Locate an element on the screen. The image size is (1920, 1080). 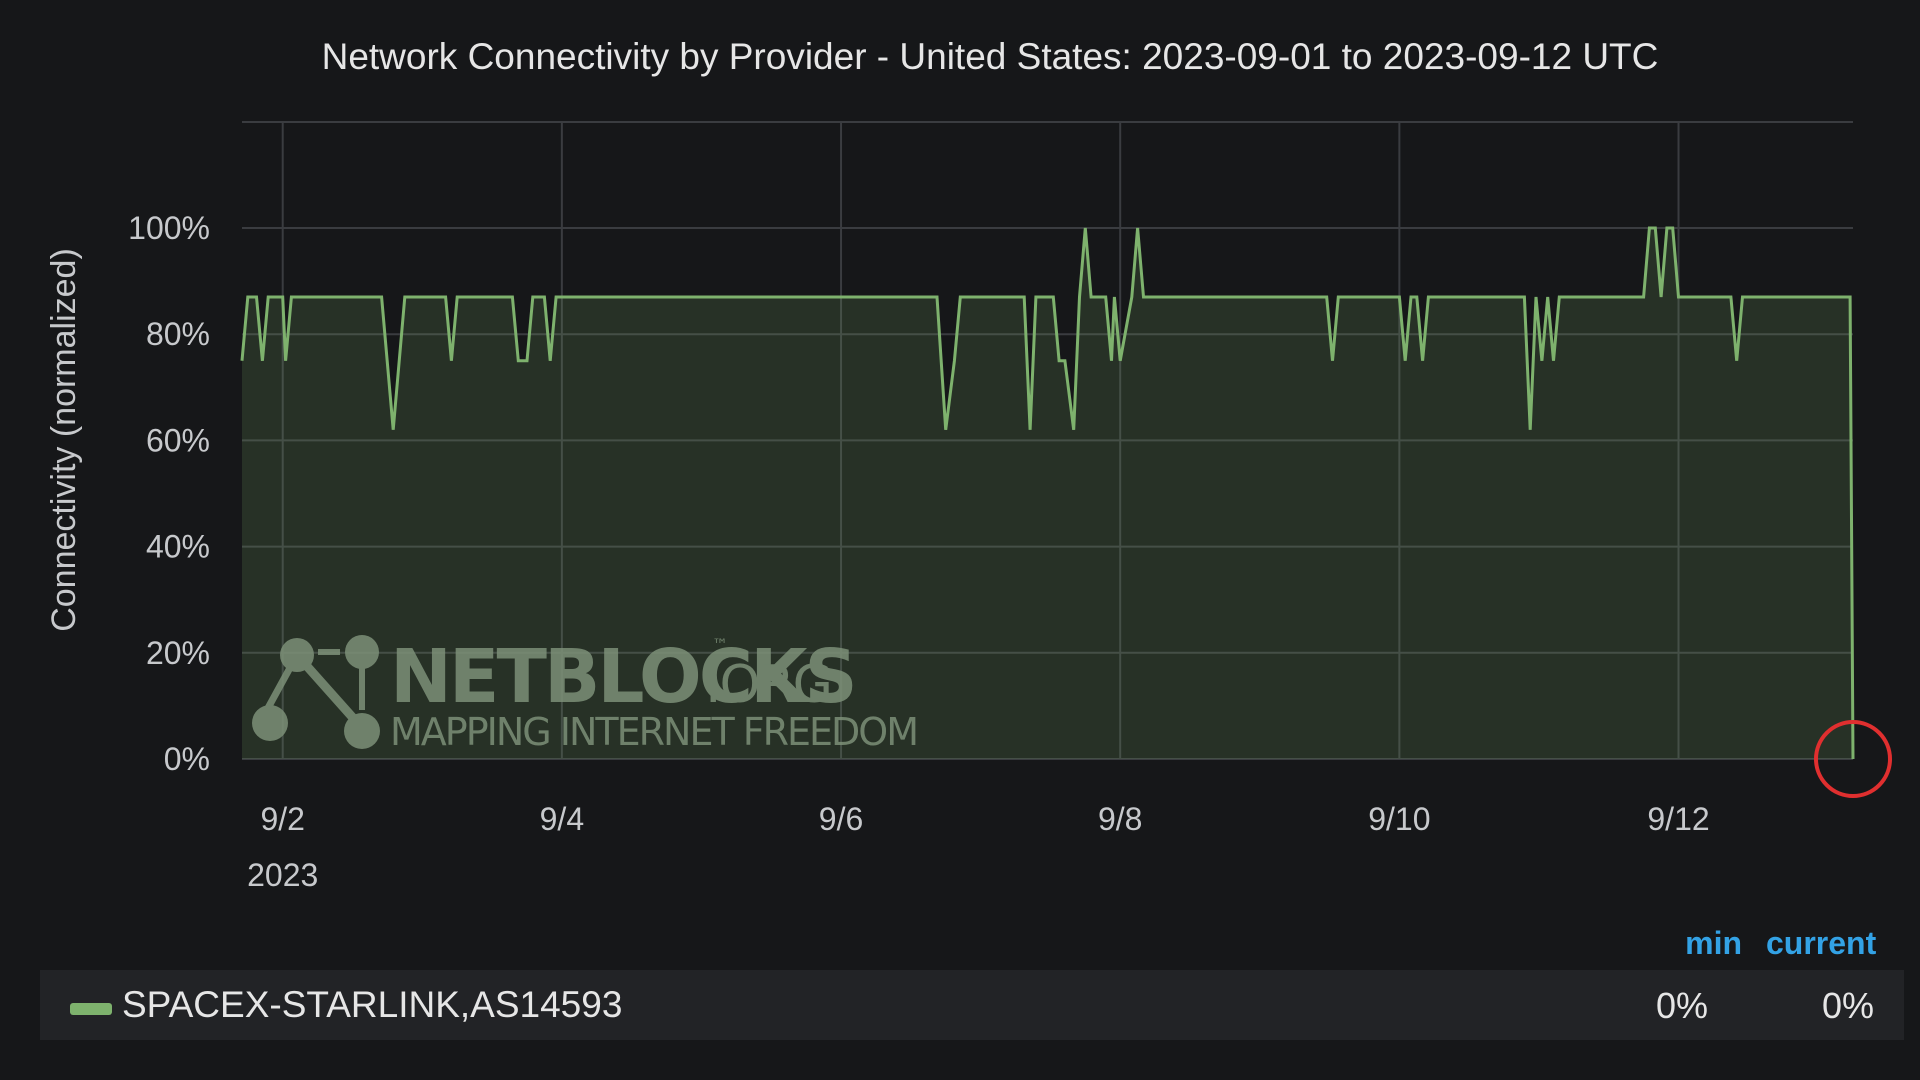
y-tick-label: 80% is located at coordinates (178, 334).